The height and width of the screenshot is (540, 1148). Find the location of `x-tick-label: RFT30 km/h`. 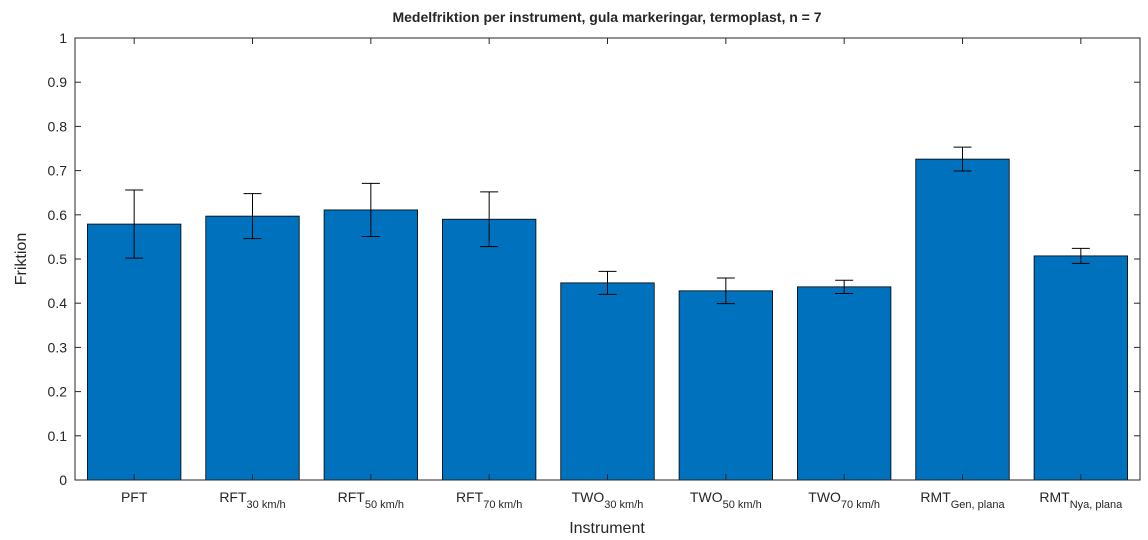

x-tick-label: RFT30 km/h is located at coordinates (252, 500).